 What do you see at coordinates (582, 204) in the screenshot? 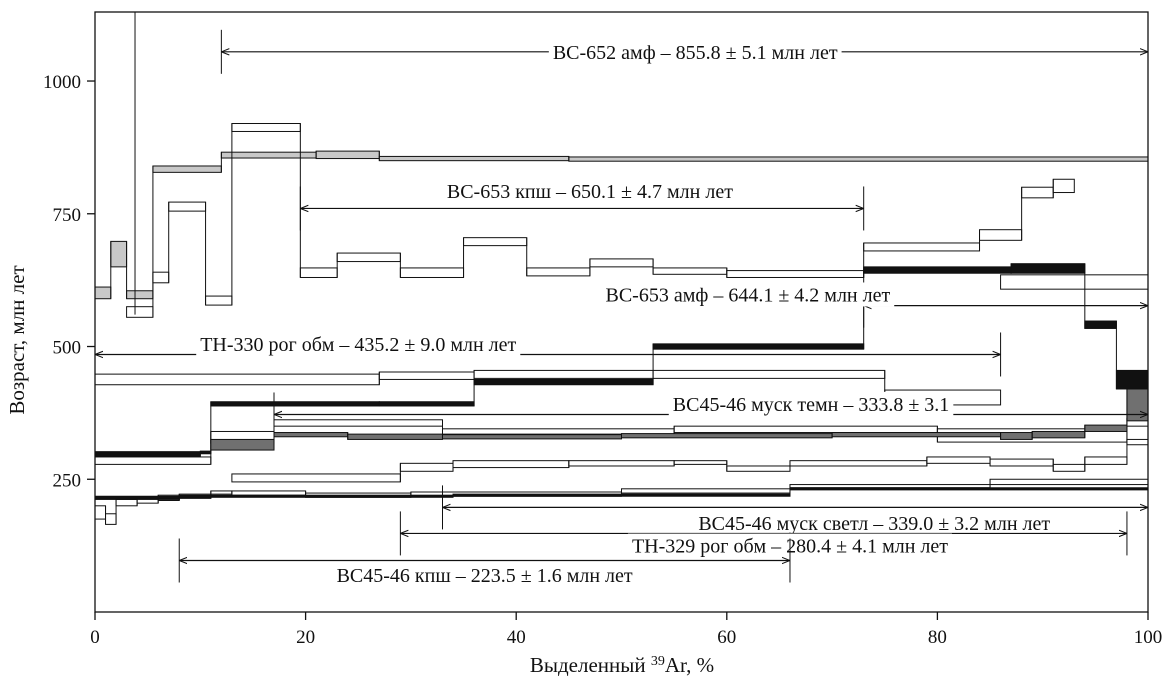
I see `plateau-2: ВС-653 кпш – 650.1 ± 4.7 млн лет` at bounding box center [582, 204].